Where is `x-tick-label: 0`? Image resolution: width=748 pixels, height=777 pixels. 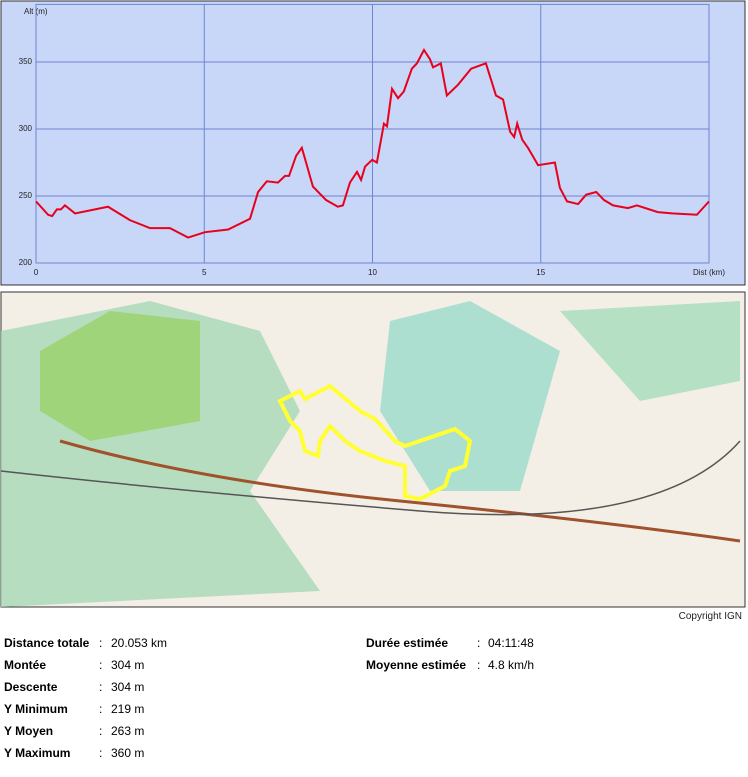 x-tick-label: 0 is located at coordinates (36, 272).